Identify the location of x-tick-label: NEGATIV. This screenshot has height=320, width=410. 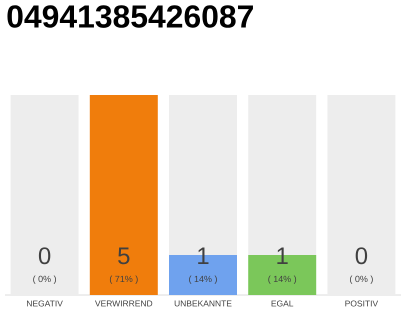
(45, 303).